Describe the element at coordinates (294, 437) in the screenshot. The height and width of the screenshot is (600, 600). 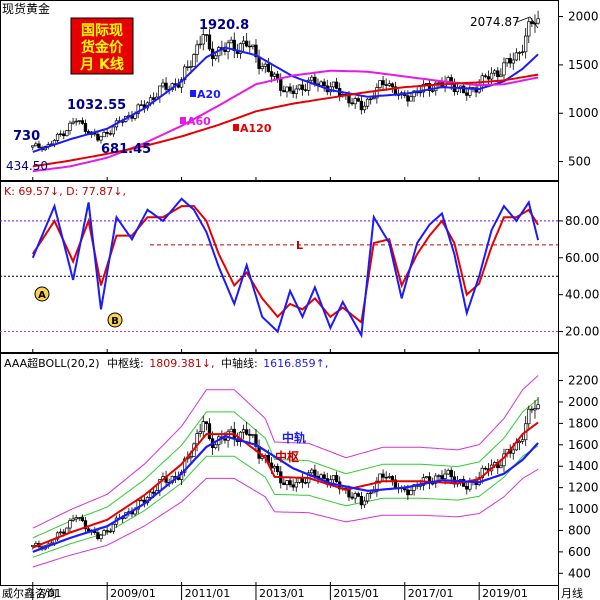
I see `boll-annot-axis: 中轨` at that location.